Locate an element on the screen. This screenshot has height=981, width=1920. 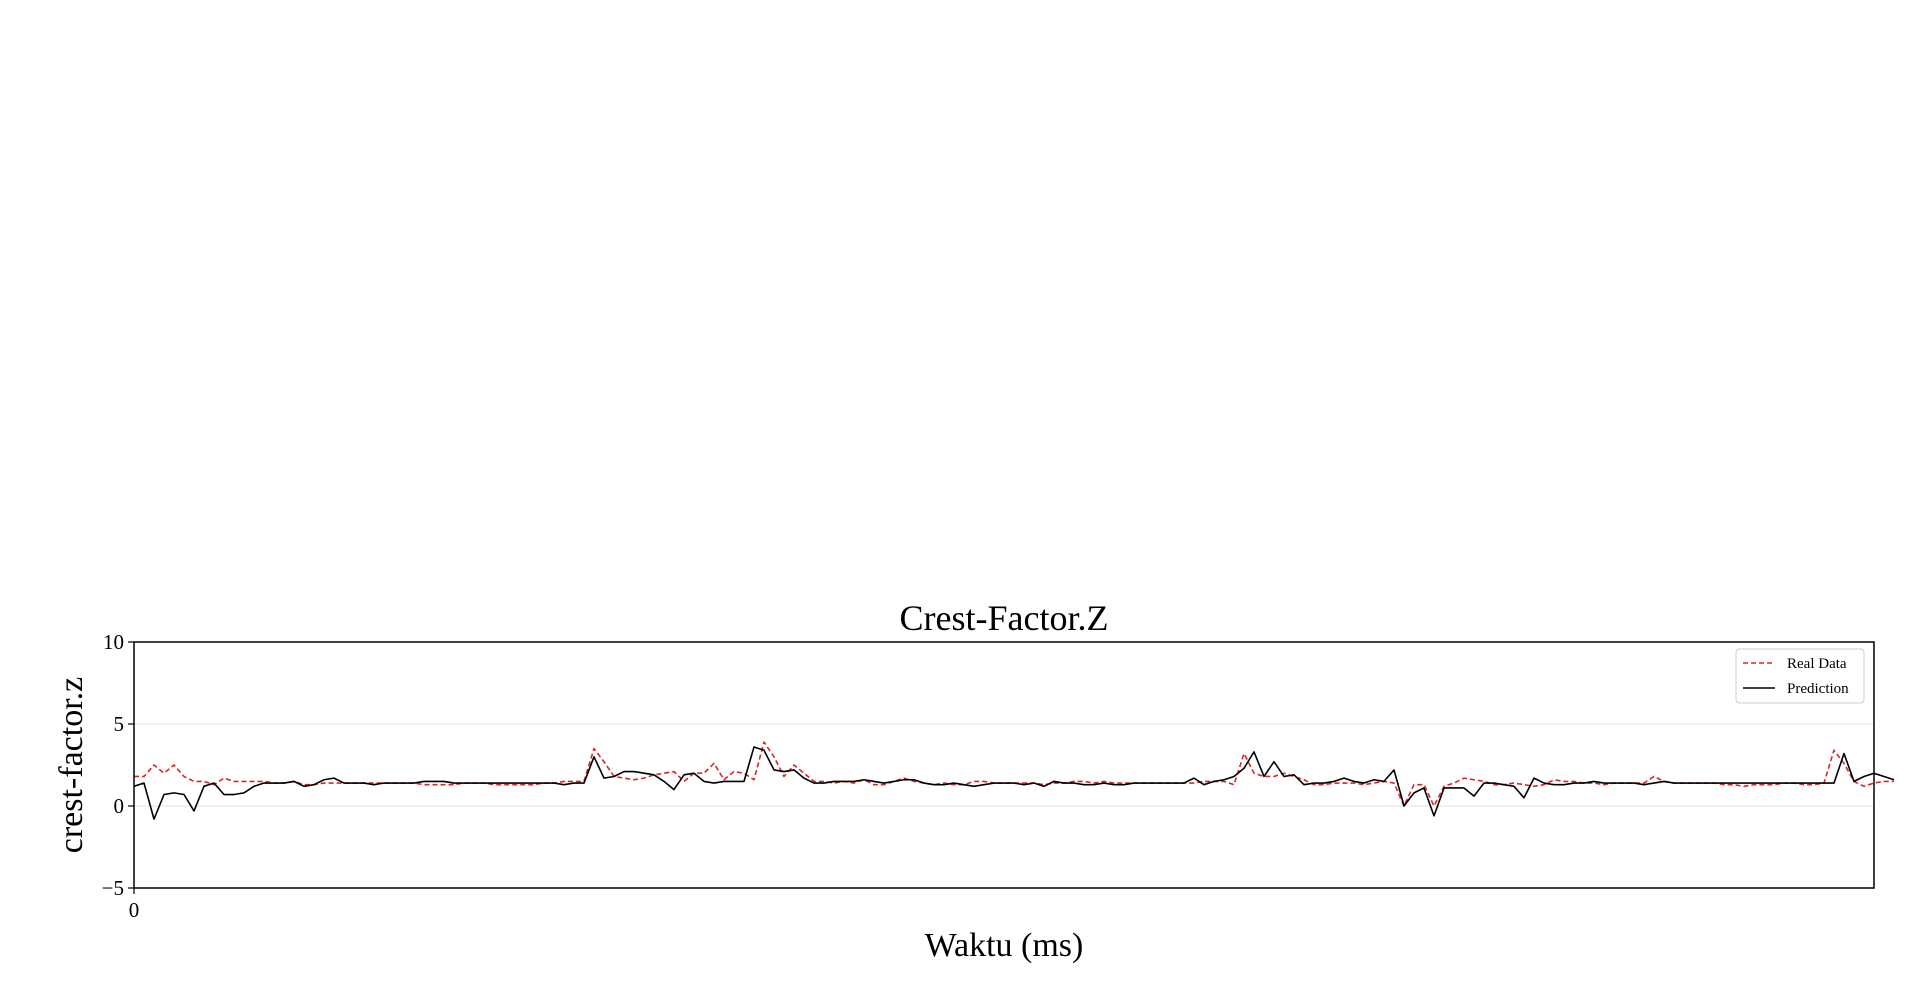
x-axis-label: Waktu (ms) is located at coordinates (1004, 945).